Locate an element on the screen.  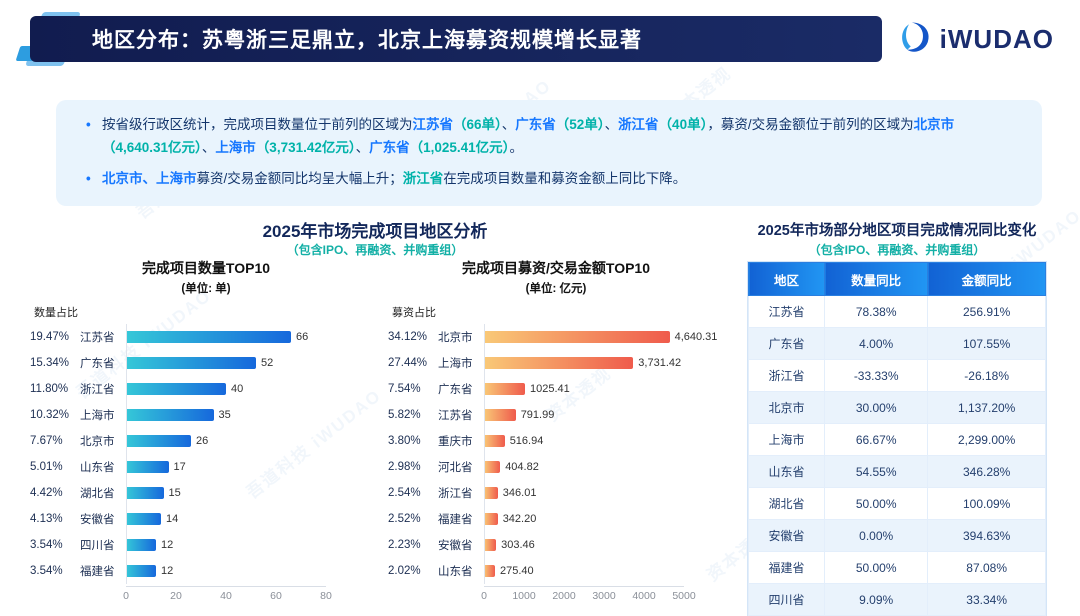
summary-text-segment: 、 is located at coordinates (208, 147).